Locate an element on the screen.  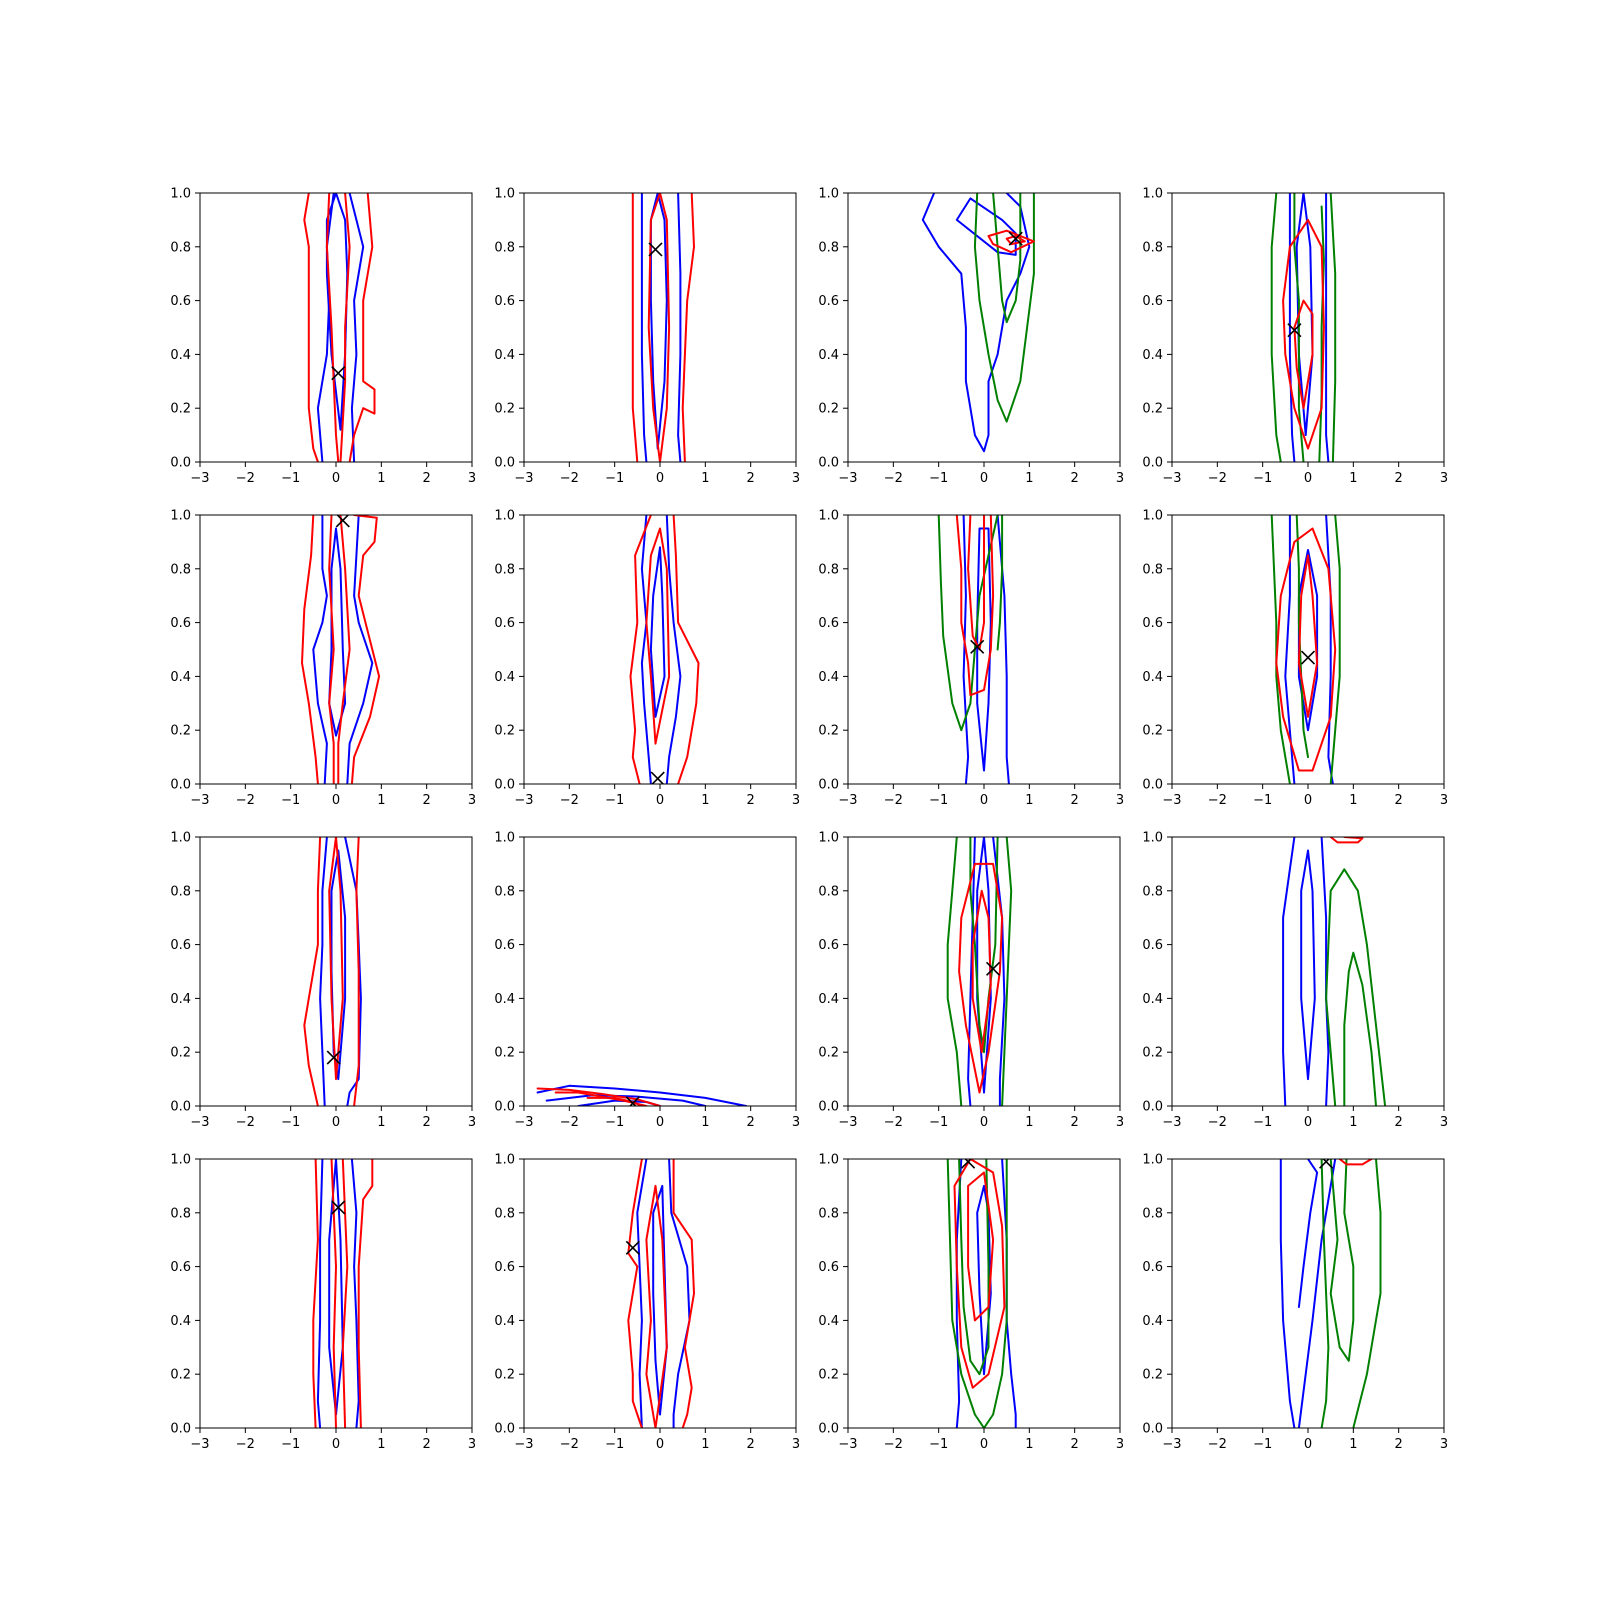
subplot-4-3: −3 −2 −1 0 1 2 3 0.0 0.2 0.4 0.6 0.8 1.0 is located at coordinates (971, 1303).